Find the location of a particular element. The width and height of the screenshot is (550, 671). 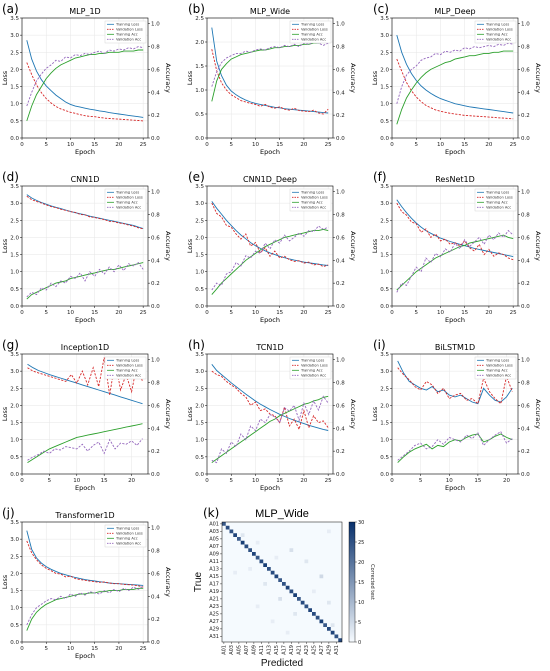

y-tick-label: A09 is located at coordinates (214, 555).